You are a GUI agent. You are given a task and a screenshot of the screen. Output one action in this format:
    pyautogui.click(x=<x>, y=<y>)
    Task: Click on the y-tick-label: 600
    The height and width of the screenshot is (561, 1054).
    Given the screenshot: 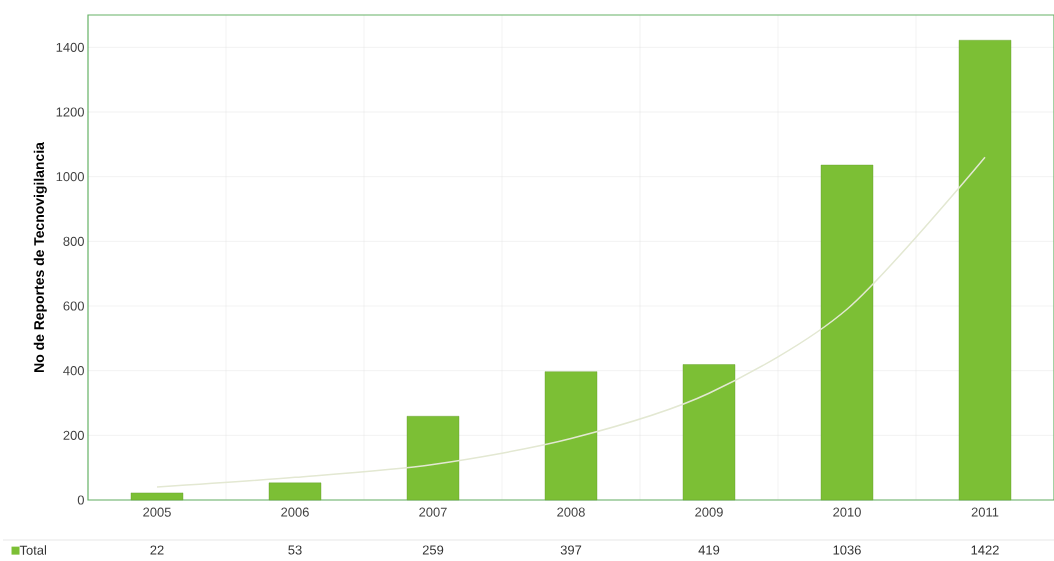 What is the action you would take?
    pyautogui.click(x=73, y=306)
    